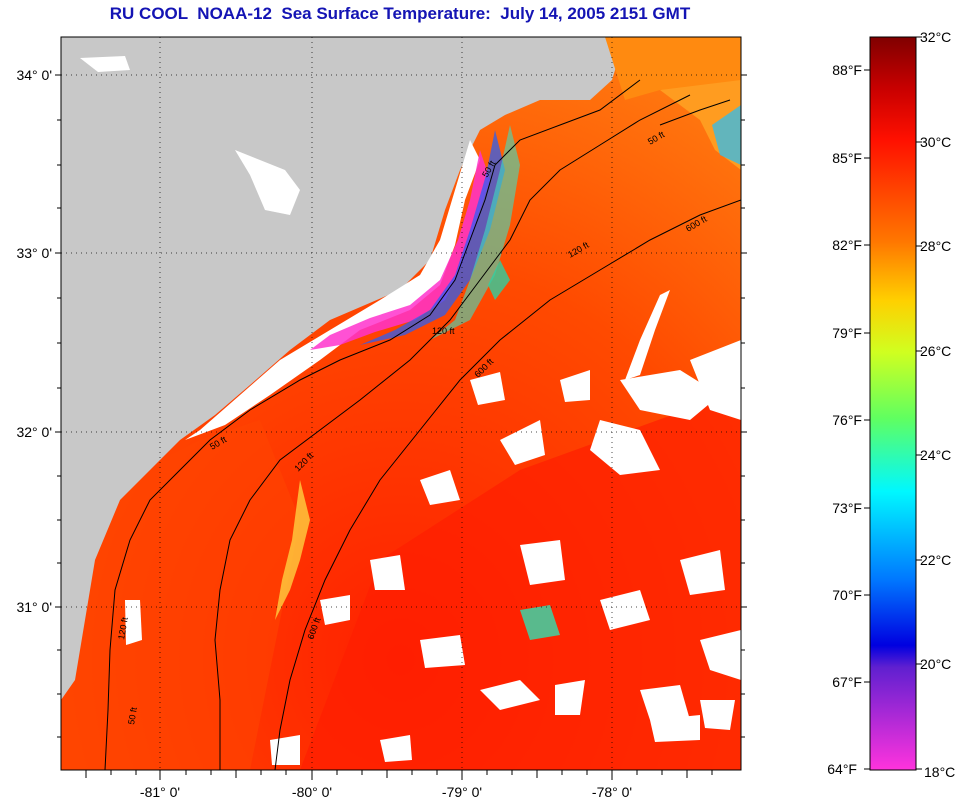  What do you see at coordinates (312, 792) in the screenshot?
I see `lon-label: -80° 0'` at bounding box center [312, 792].